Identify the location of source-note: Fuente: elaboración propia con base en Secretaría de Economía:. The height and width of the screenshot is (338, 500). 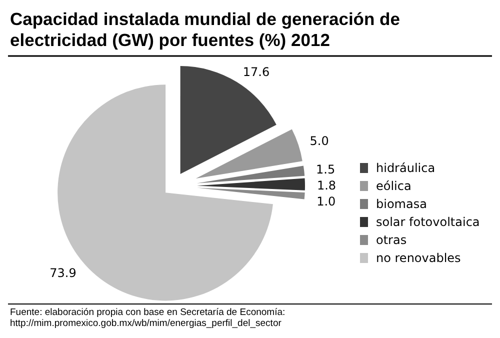
(148, 312).